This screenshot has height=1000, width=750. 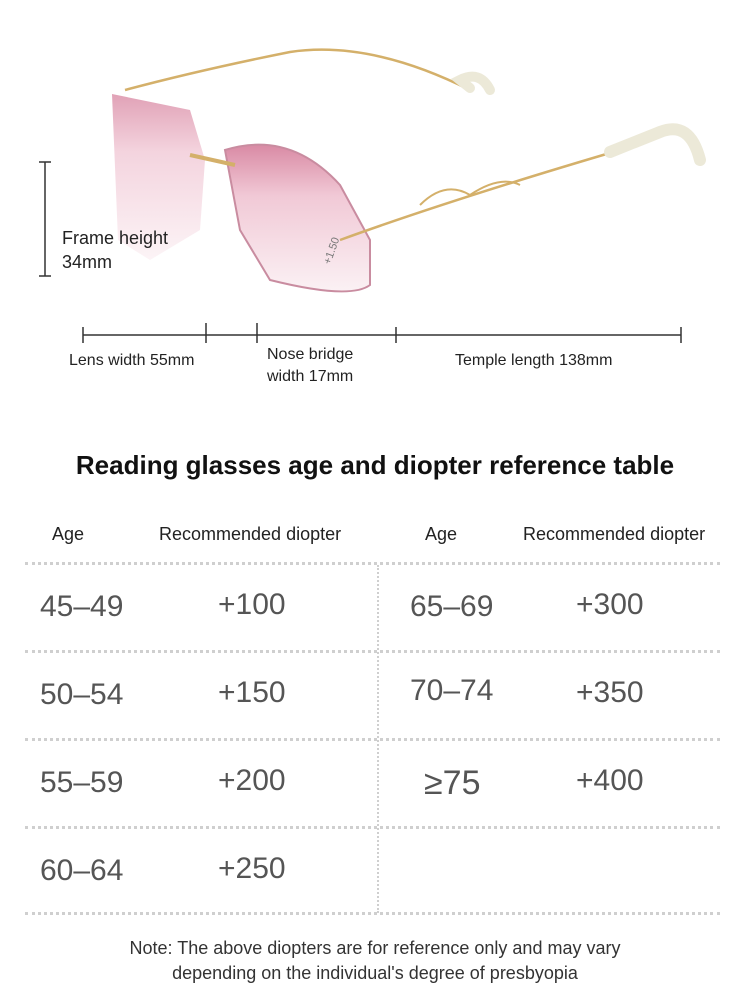 I want to click on age-cell: 45–49, so click(x=82, y=606).